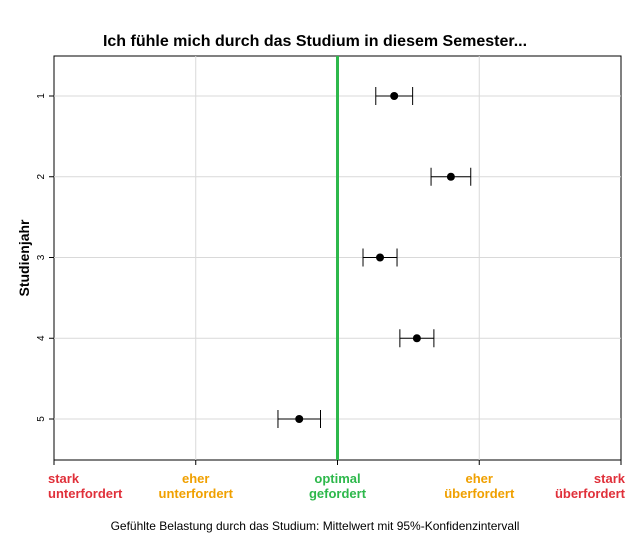 This screenshot has width=629, height=544. Describe the element at coordinates (610, 478) in the screenshot. I see `x-tick-label-4-line1: stark` at that location.